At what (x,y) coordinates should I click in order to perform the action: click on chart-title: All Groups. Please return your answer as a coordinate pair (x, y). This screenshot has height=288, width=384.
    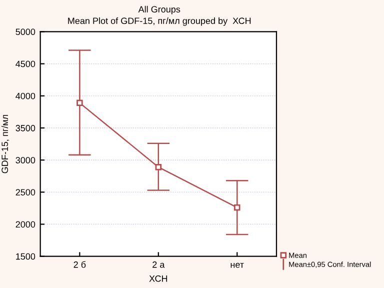
    Looking at the image, I should click on (159, 10).